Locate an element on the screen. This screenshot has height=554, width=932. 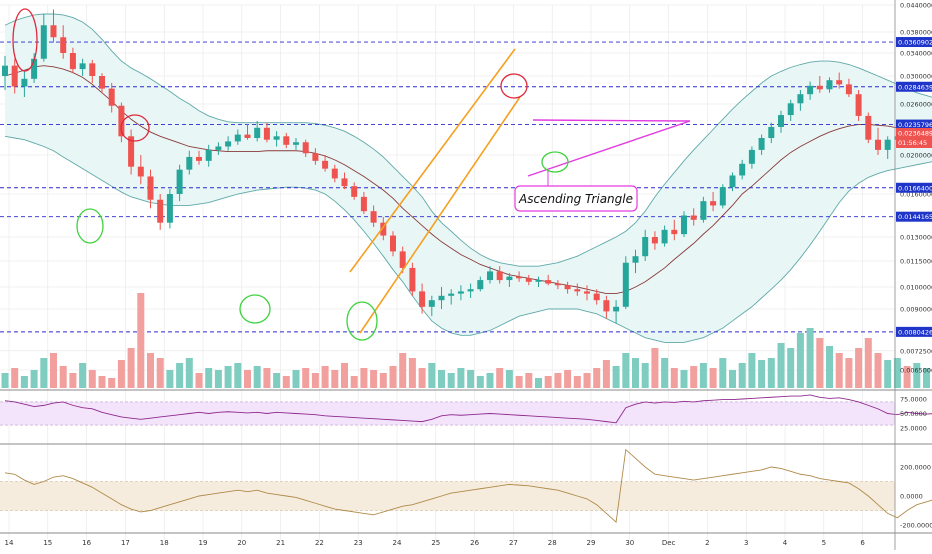
time-tick-label: 22 is located at coordinates (319, 543).